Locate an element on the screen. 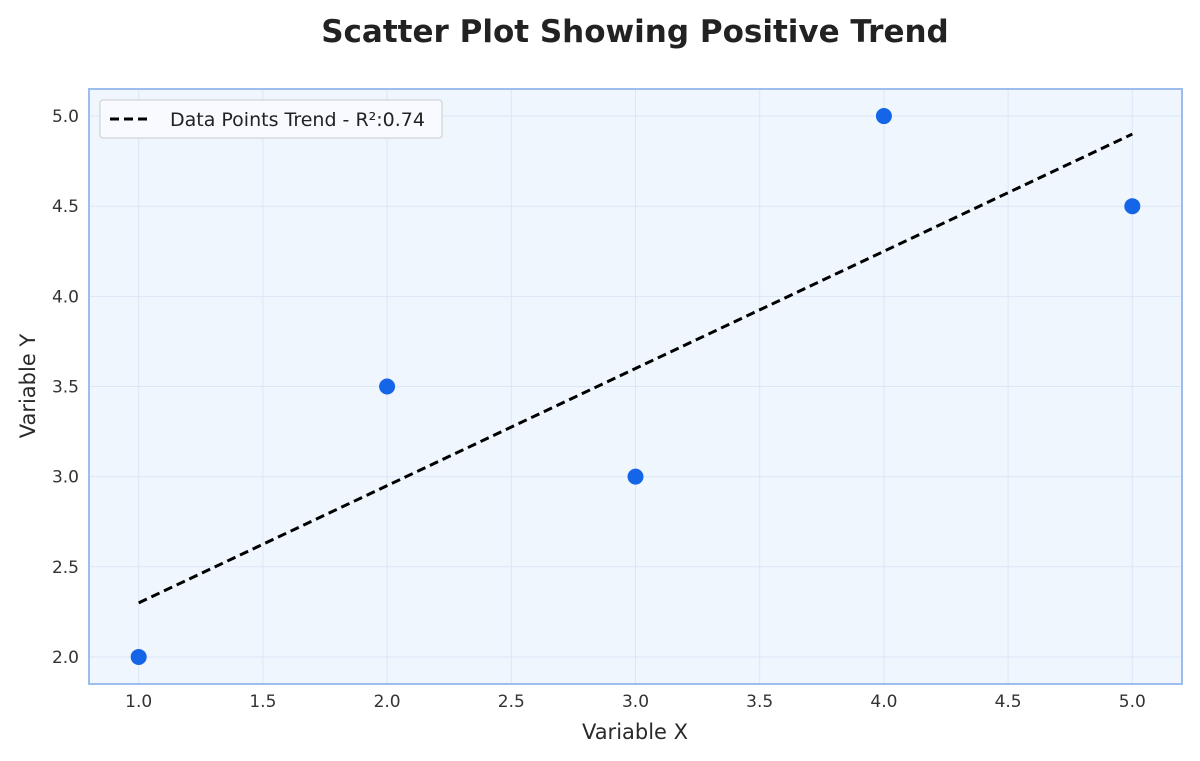 This screenshot has width=1200, height=761. x-tick-label: 2.5 is located at coordinates (511, 702).